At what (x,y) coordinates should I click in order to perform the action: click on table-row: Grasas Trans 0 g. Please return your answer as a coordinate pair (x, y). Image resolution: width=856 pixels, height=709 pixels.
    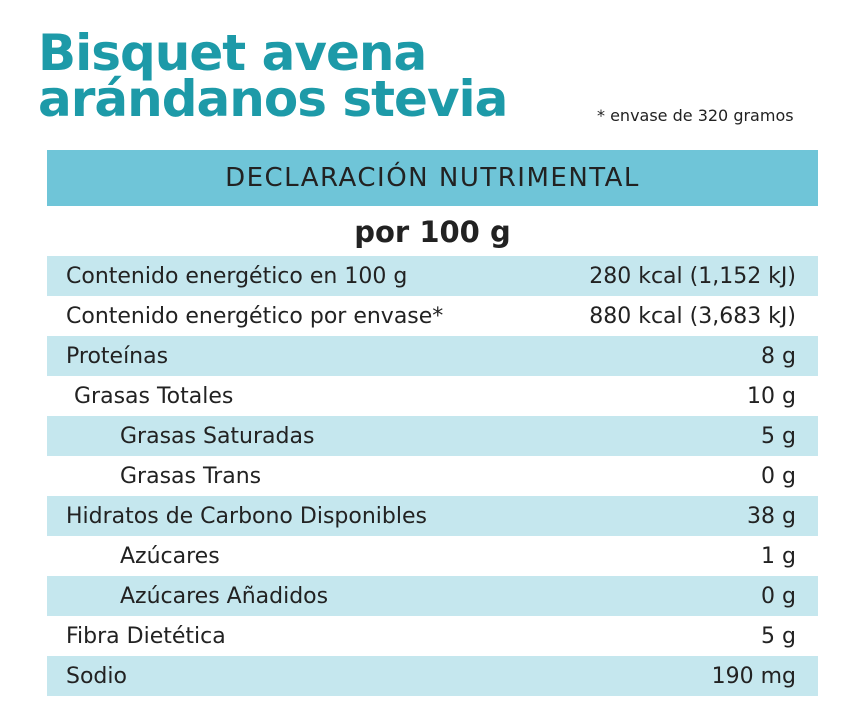
    Looking at the image, I should click on (432, 476).